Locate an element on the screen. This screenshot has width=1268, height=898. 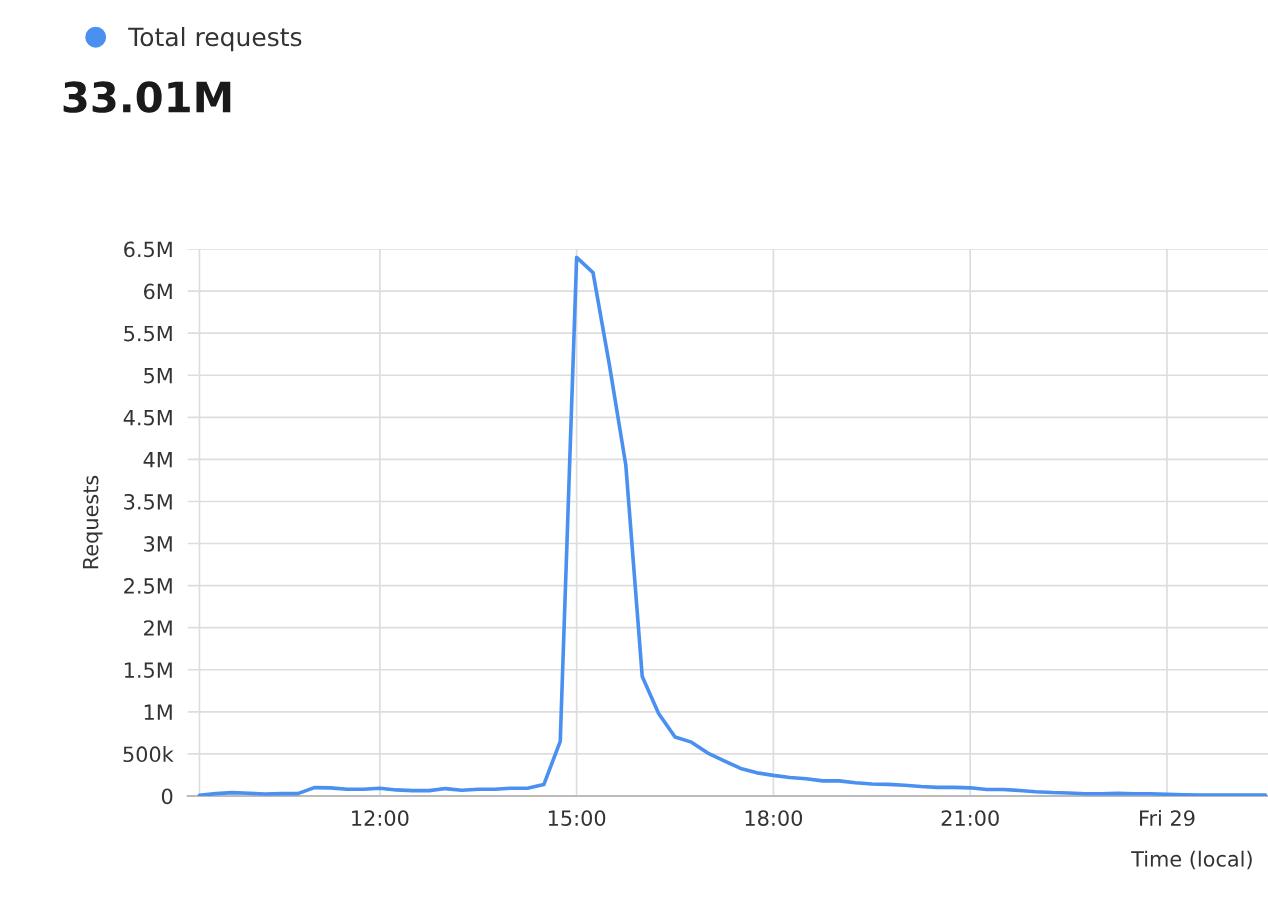
y-tick-label: 3.5M is located at coordinates (148, 501).